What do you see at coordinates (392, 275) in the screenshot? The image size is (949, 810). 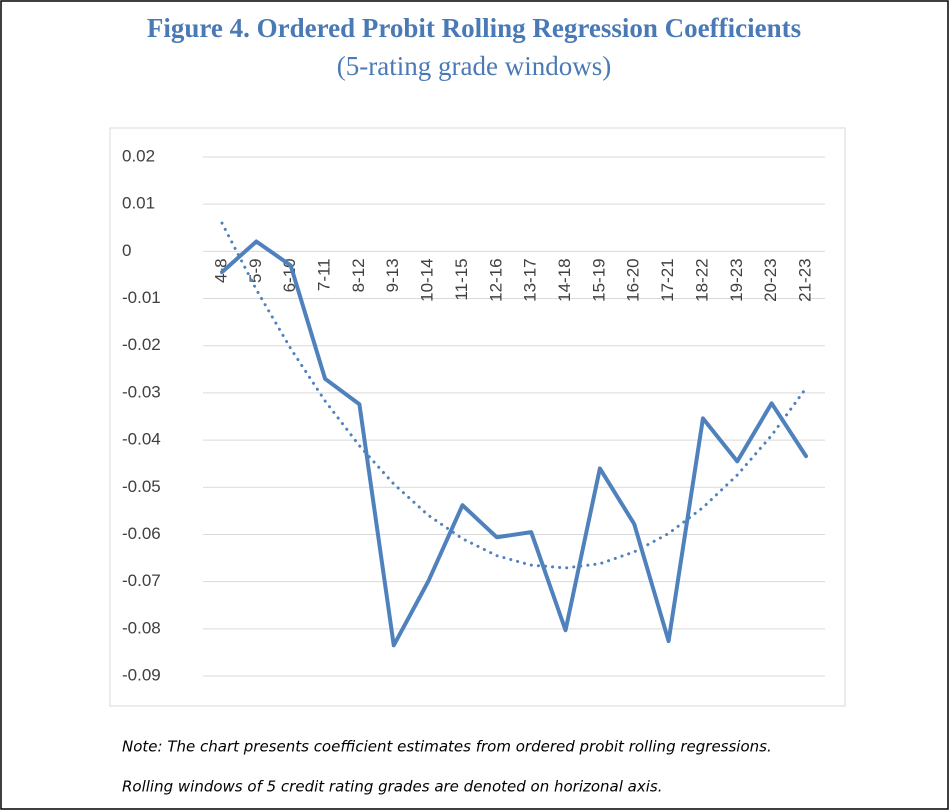 I see `x-tick-label: 9-13` at bounding box center [392, 275].